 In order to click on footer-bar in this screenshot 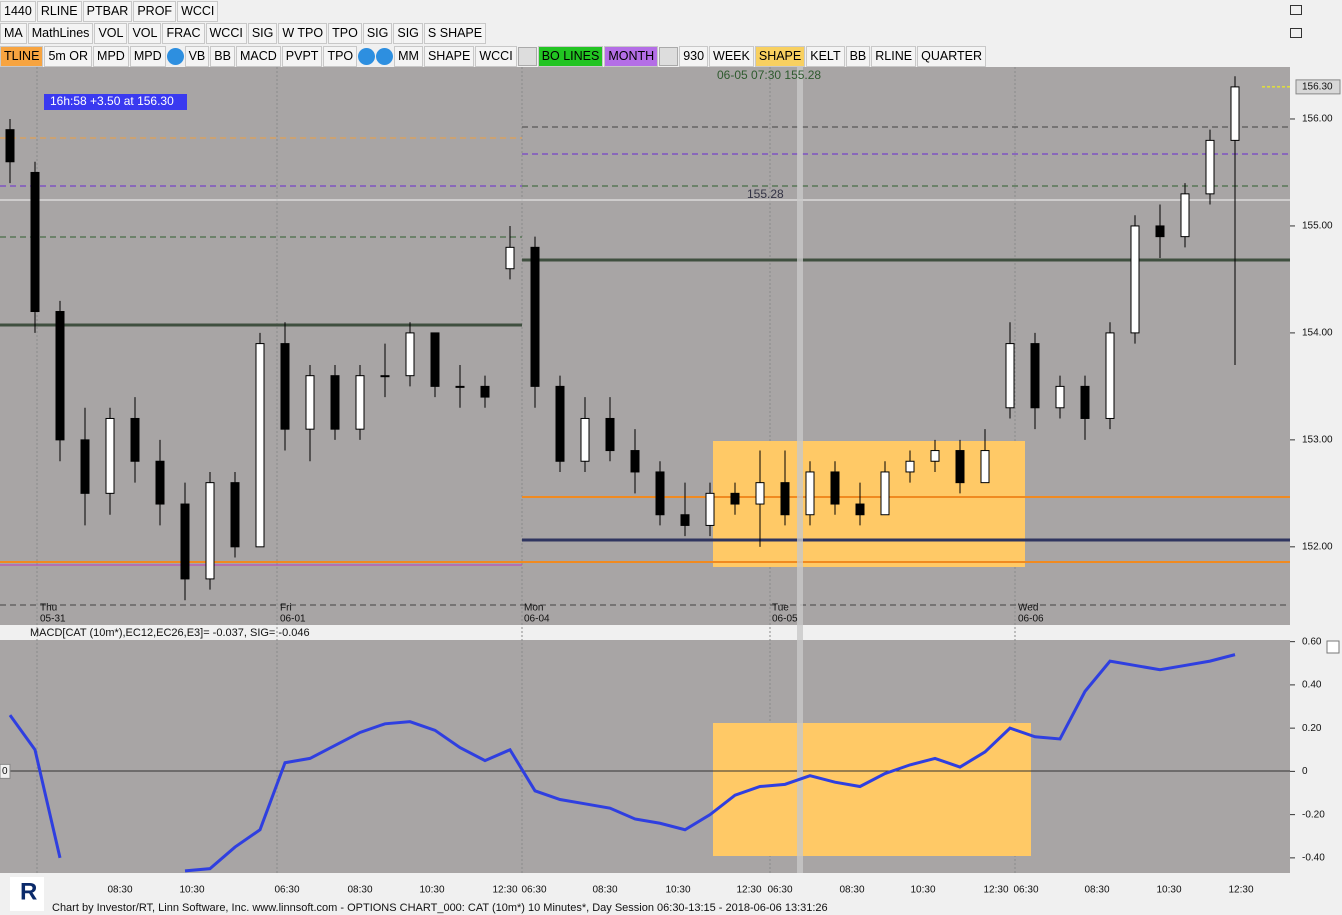, I will do `click(671, 905)`.